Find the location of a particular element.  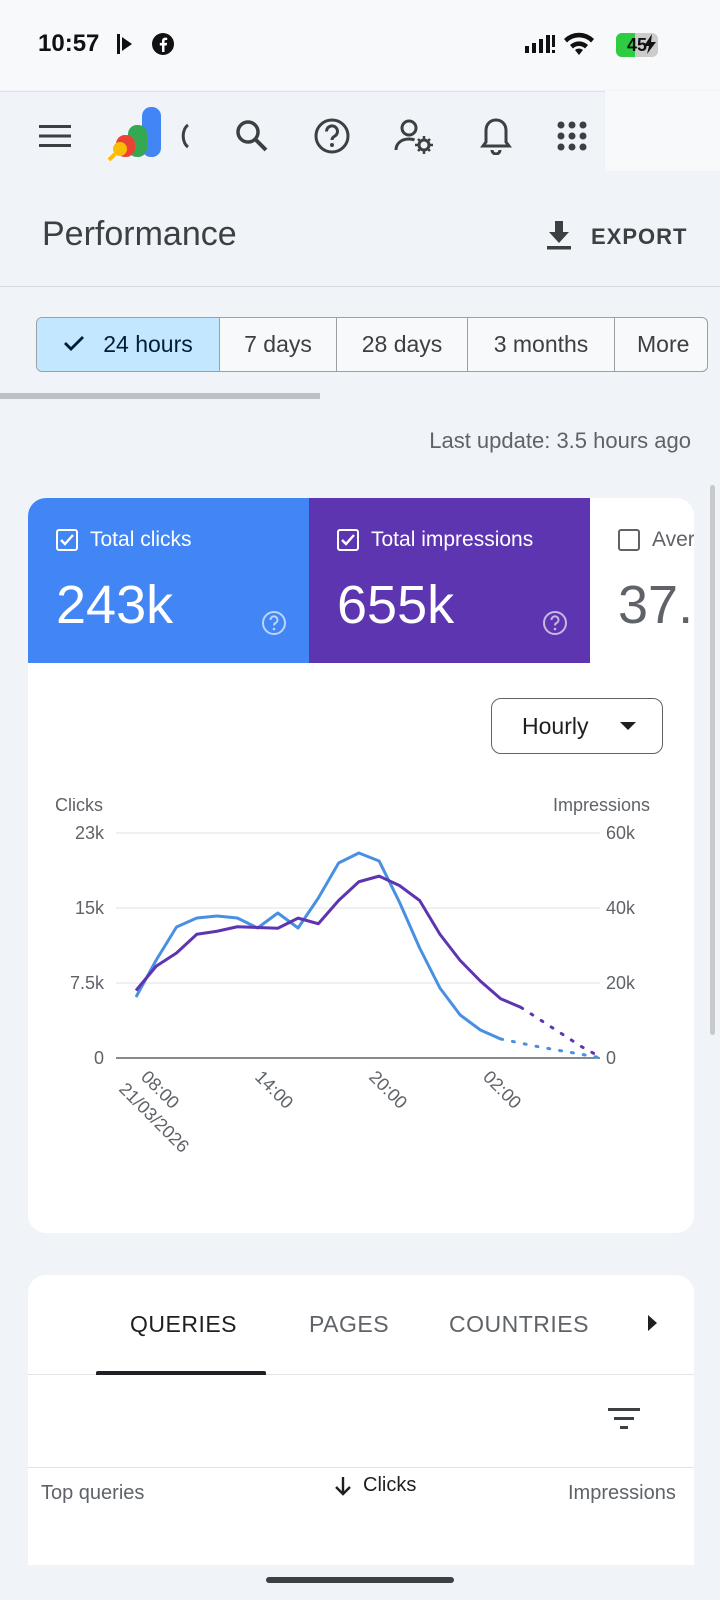

page-title: Performance is located at coordinates (139, 234).